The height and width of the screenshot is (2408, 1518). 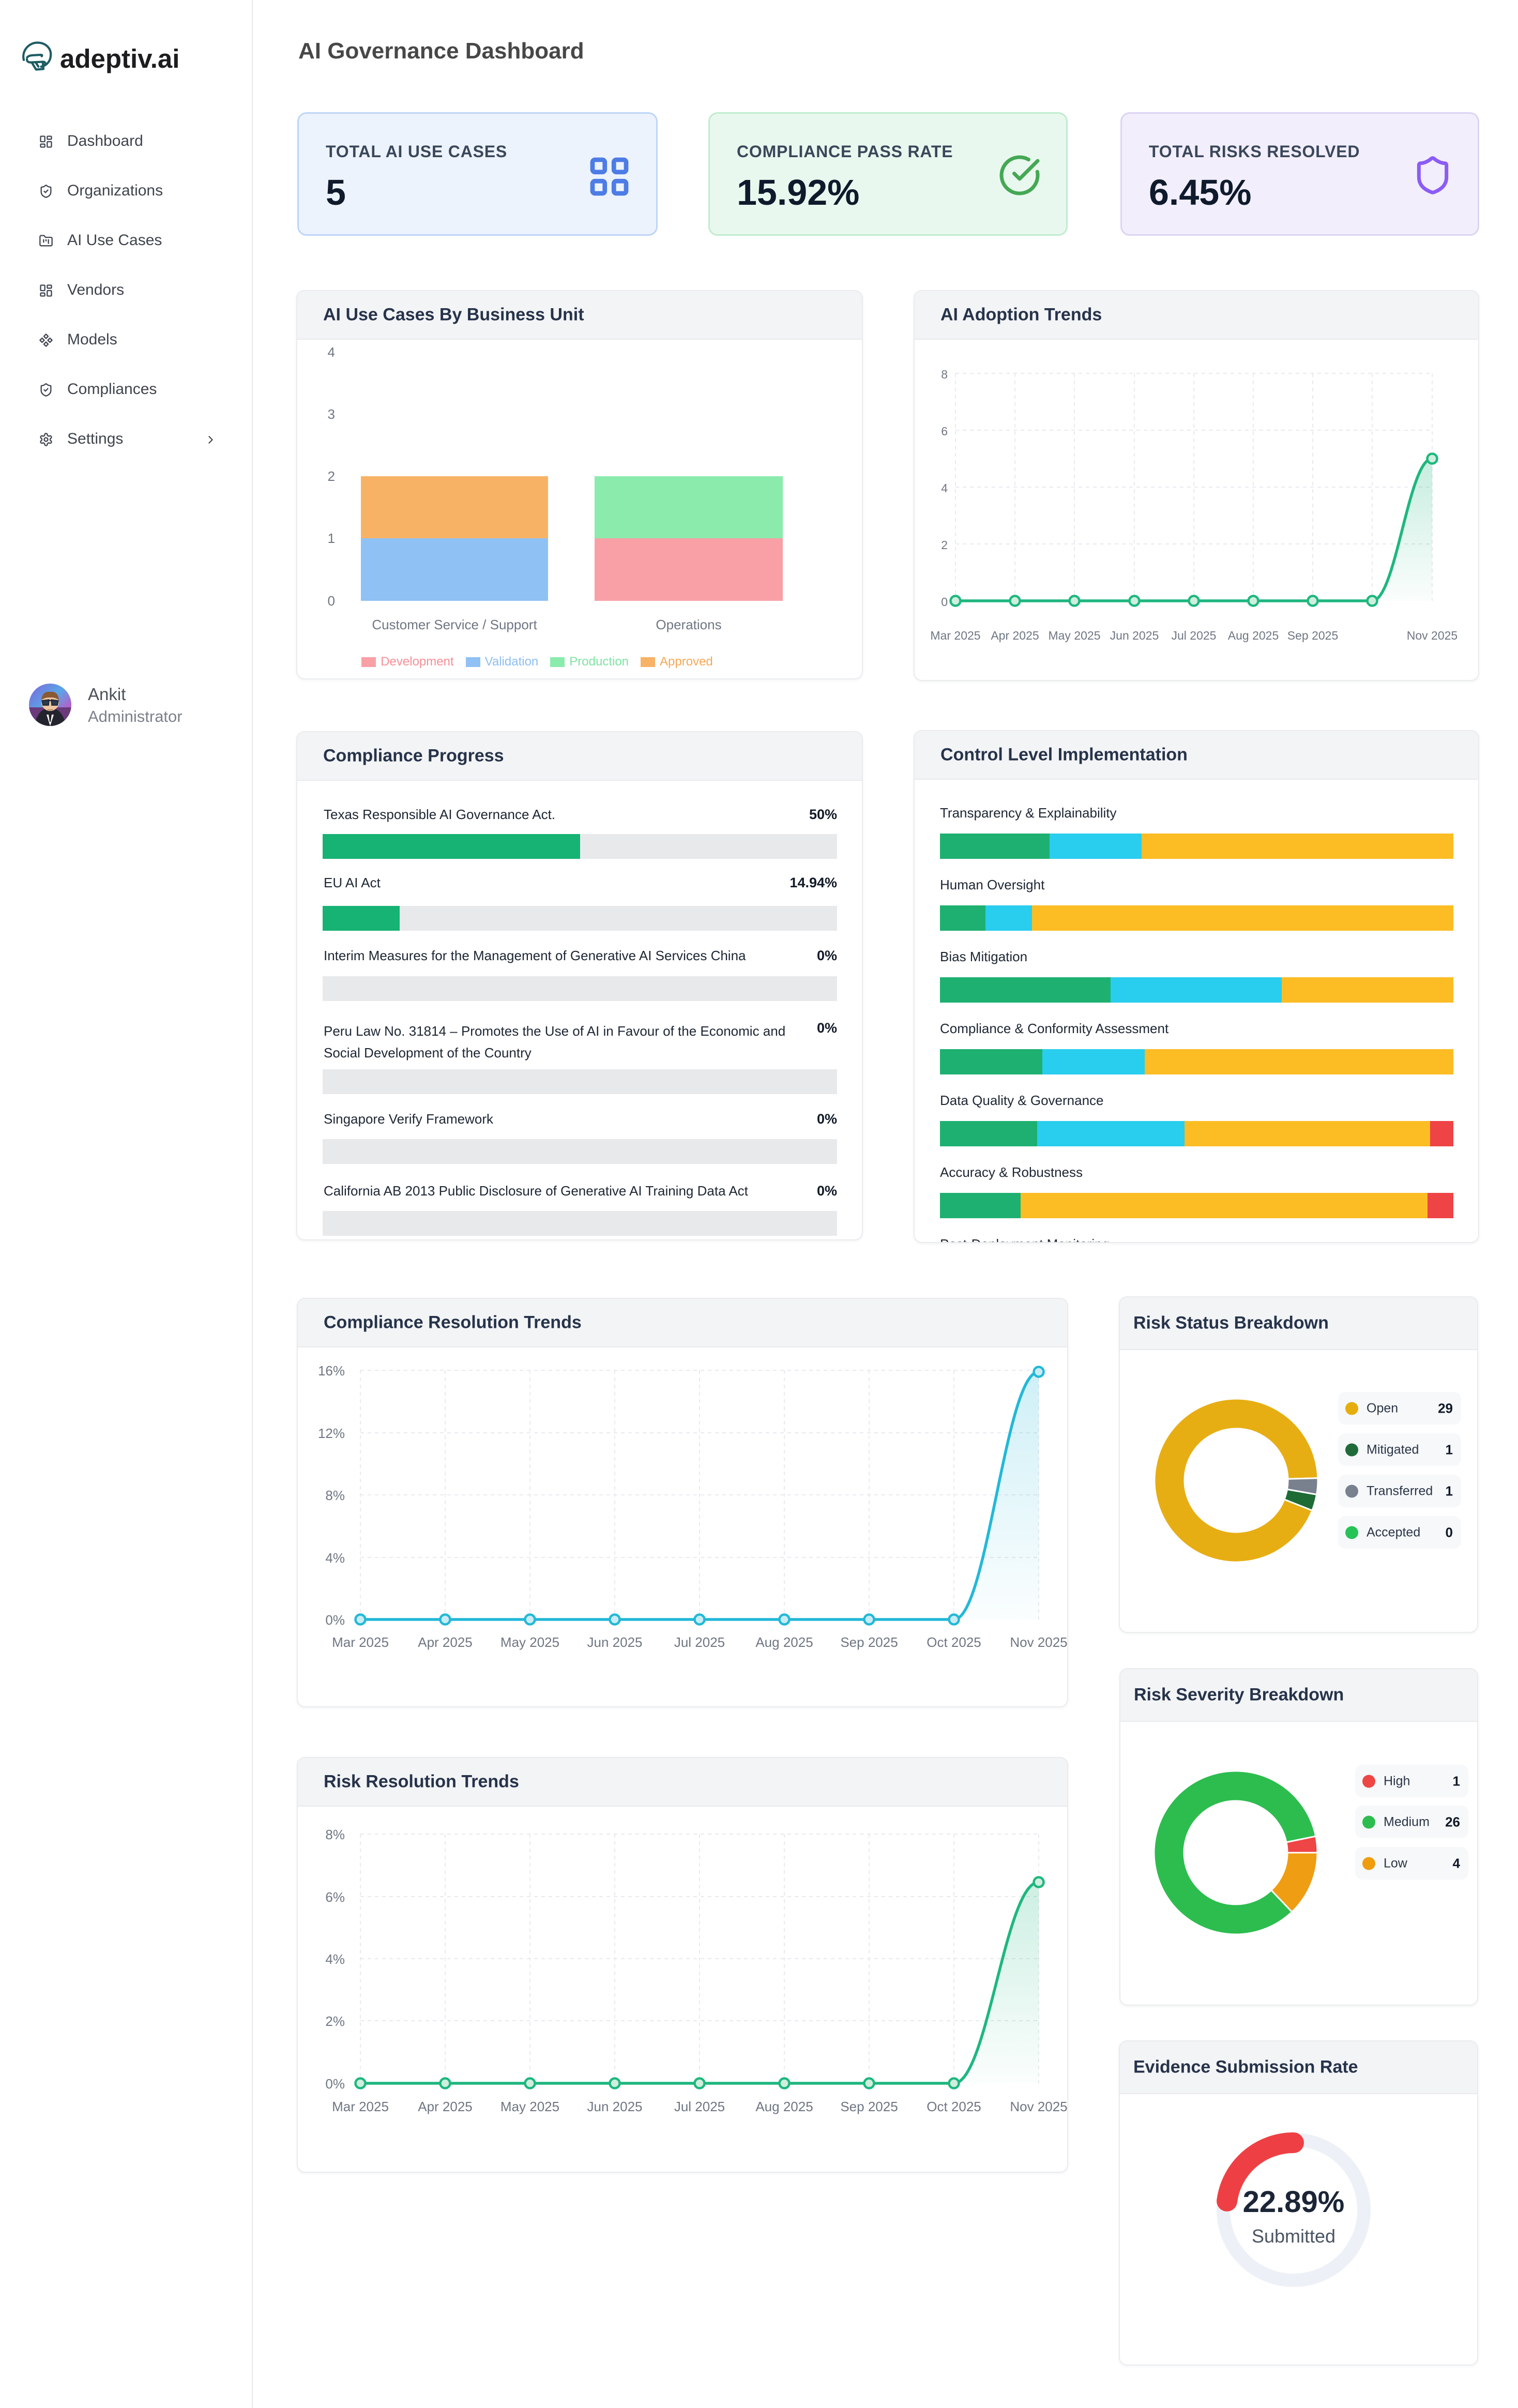 What do you see at coordinates (1293, 2236) in the screenshot?
I see `svg-text: Submitted` at bounding box center [1293, 2236].